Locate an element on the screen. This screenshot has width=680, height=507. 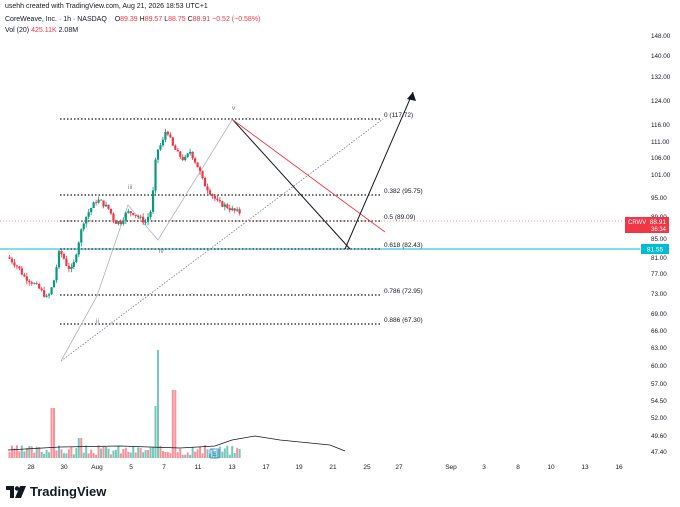
price-badge-price: 88.91 is located at coordinates (658, 222).